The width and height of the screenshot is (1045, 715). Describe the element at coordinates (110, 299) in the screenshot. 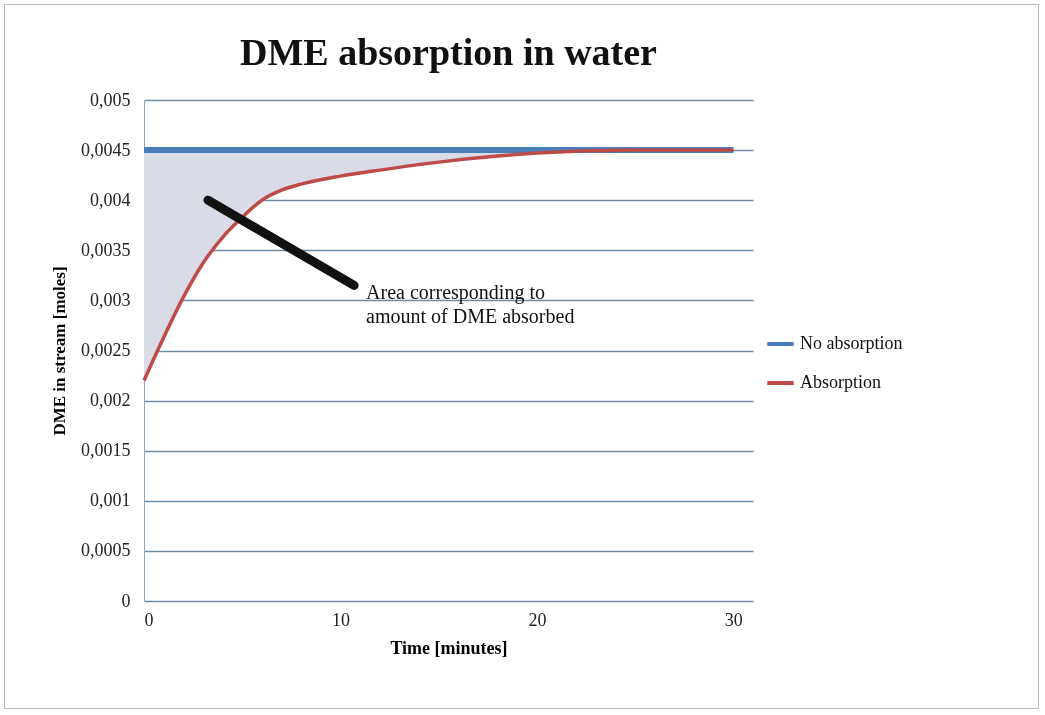

I see `y-tick-label: 0,003` at that location.